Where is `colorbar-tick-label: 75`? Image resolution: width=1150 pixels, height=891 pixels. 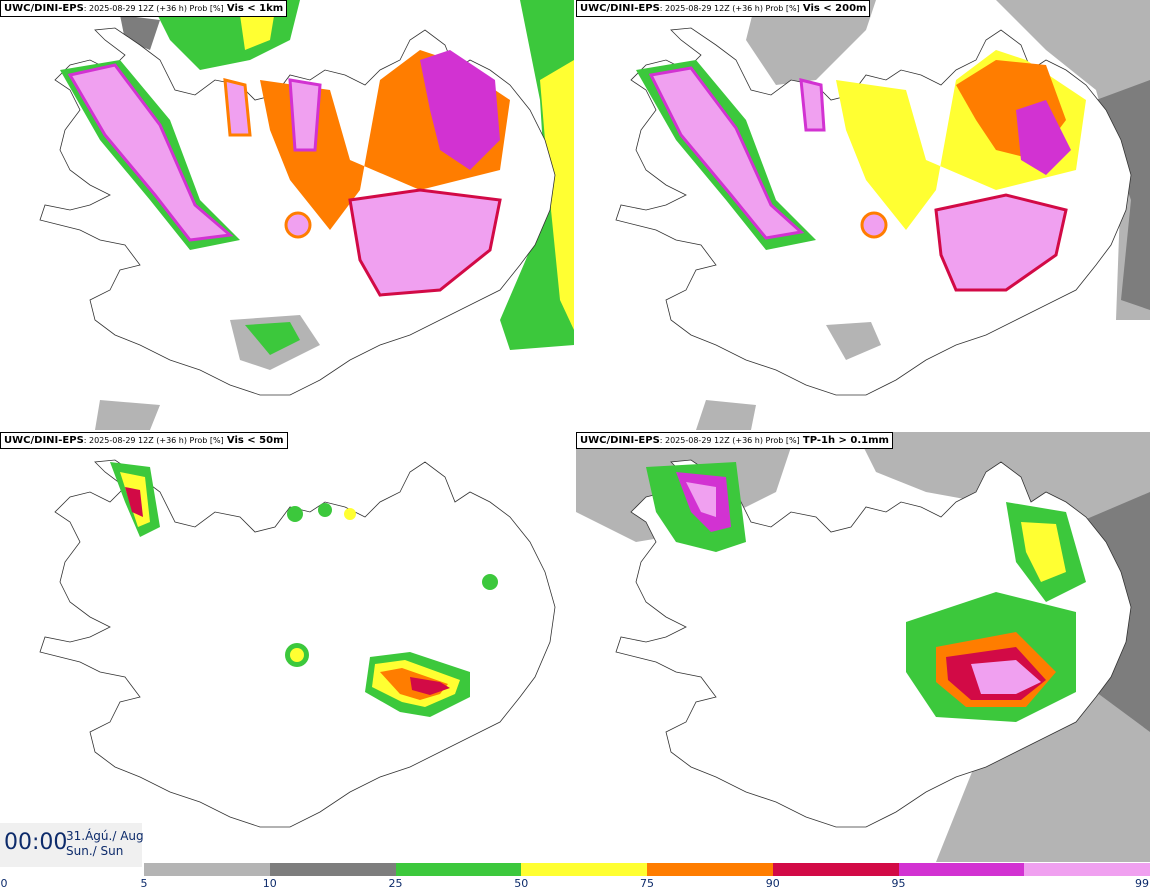
colorbar-tick-label: 75 is located at coordinates (647, 883).